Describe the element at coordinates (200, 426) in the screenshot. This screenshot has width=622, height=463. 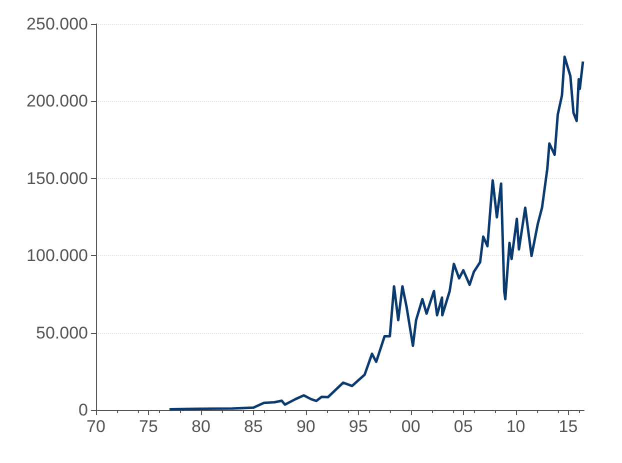
I see `x-tick-label: 80` at that location.